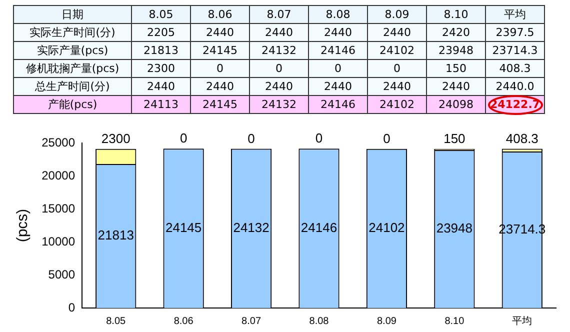 The height and width of the screenshot is (332, 570). Describe the element at coordinates (73, 69) in the screenshot. I see `y-tick-label: 修机耽搁产量(pcs)` at that location.